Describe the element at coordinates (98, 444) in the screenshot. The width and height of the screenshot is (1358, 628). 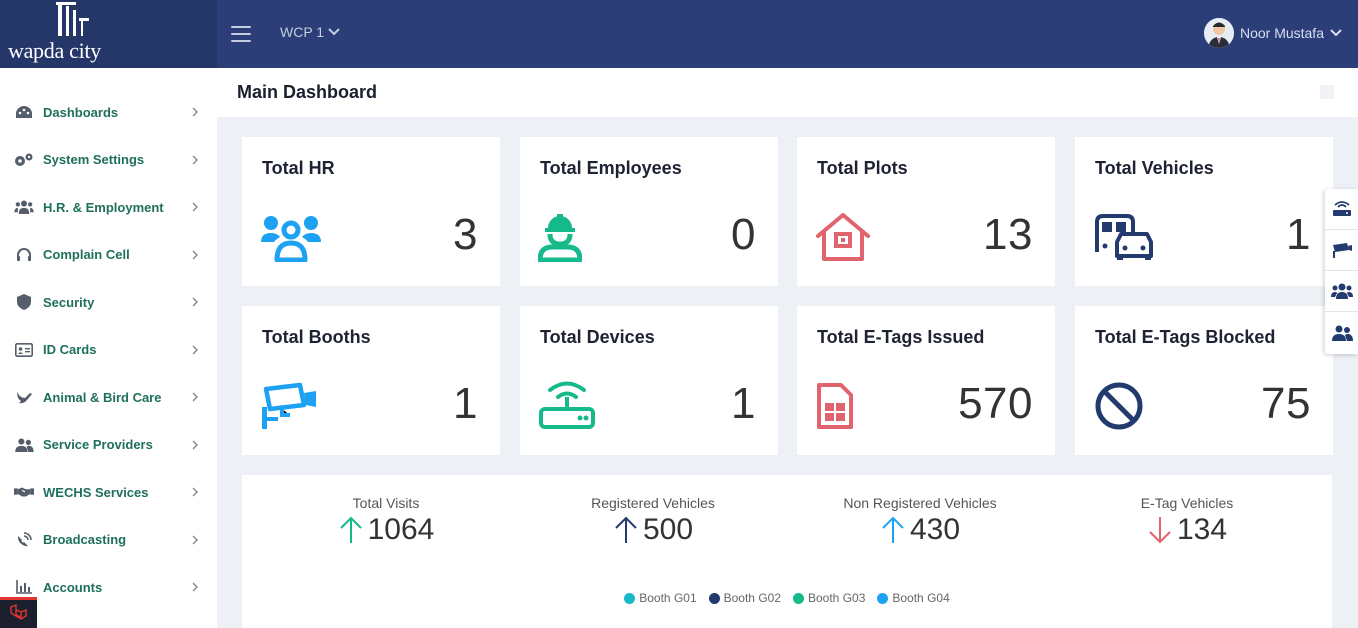
I see `sidebar-item-label: Service Providers` at that location.